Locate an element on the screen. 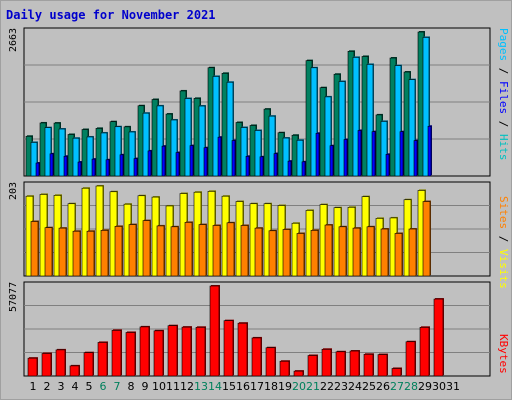 Image resolution: width=512 pixels, height=400 pixels. x-axis-day-label: 7 is located at coordinates (117, 386).